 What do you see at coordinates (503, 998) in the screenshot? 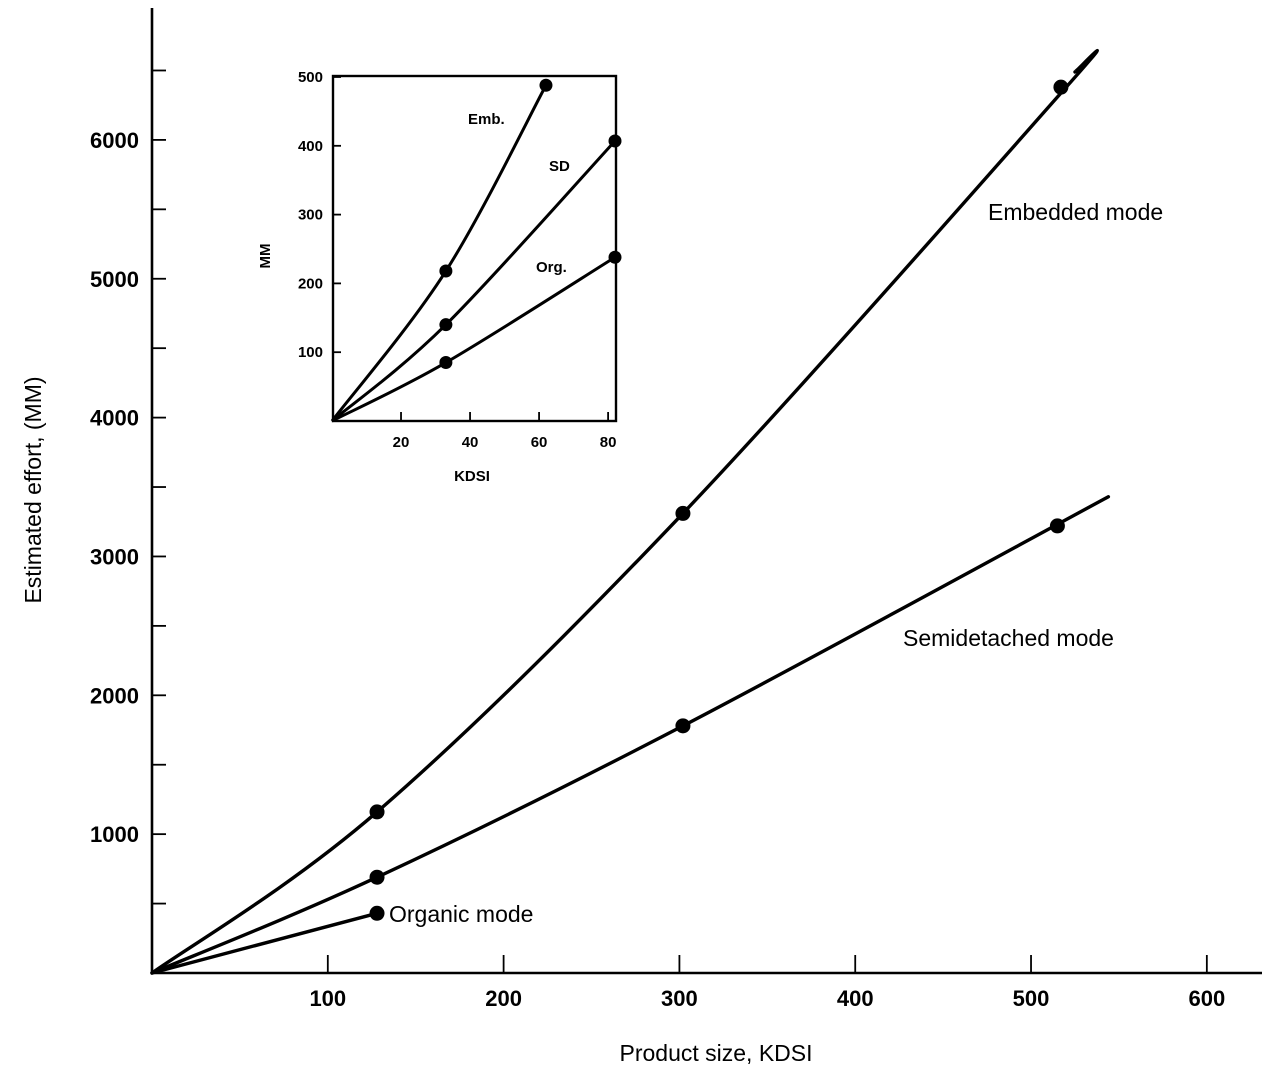
I see `x-tick-label-200: 200` at bounding box center [503, 998].